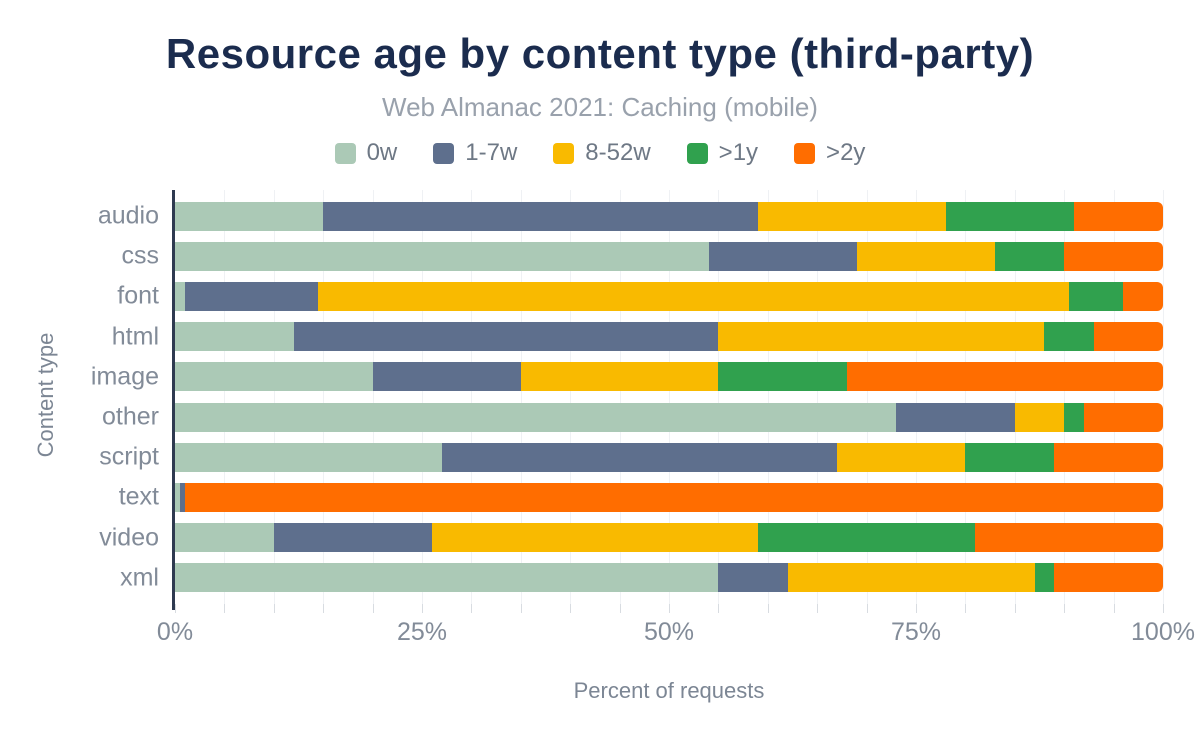 This screenshot has height=742, width=1200. What do you see at coordinates (352, 538) in the screenshot?
I see `bar-segment-video-1-7w` at bounding box center [352, 538].